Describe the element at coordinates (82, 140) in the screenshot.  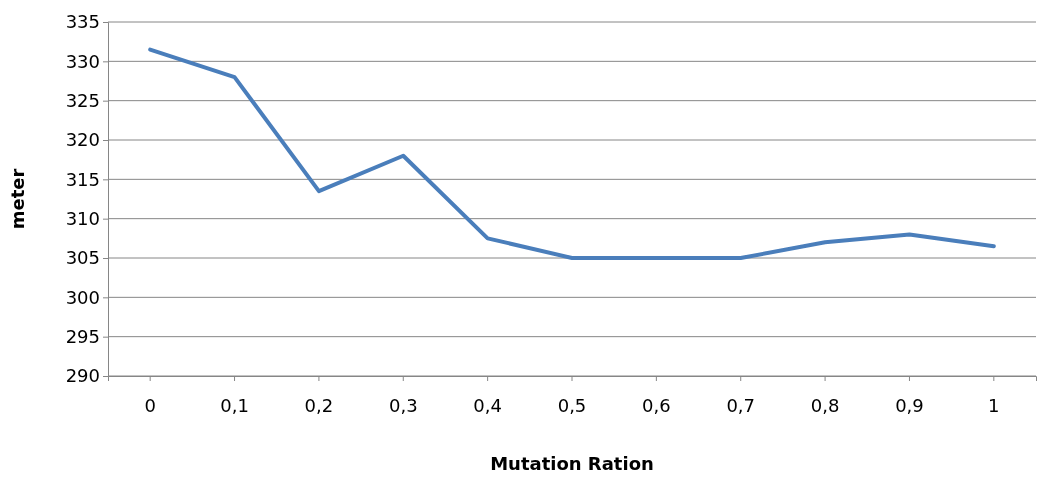
I see `y-tick-label: 320` at that location.